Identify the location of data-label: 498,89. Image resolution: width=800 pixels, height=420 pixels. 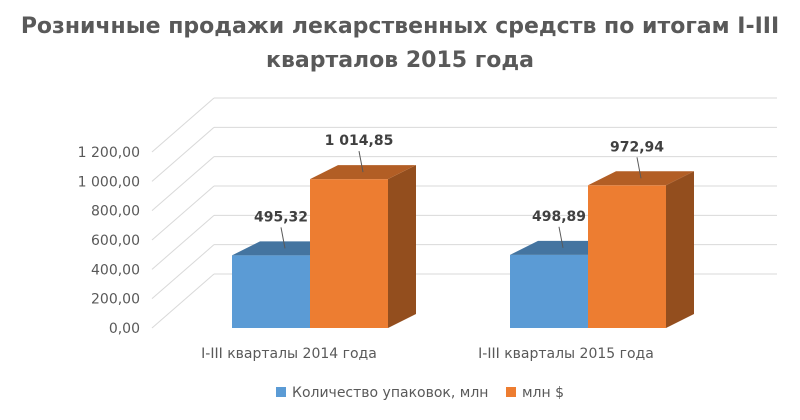
(559, 217).